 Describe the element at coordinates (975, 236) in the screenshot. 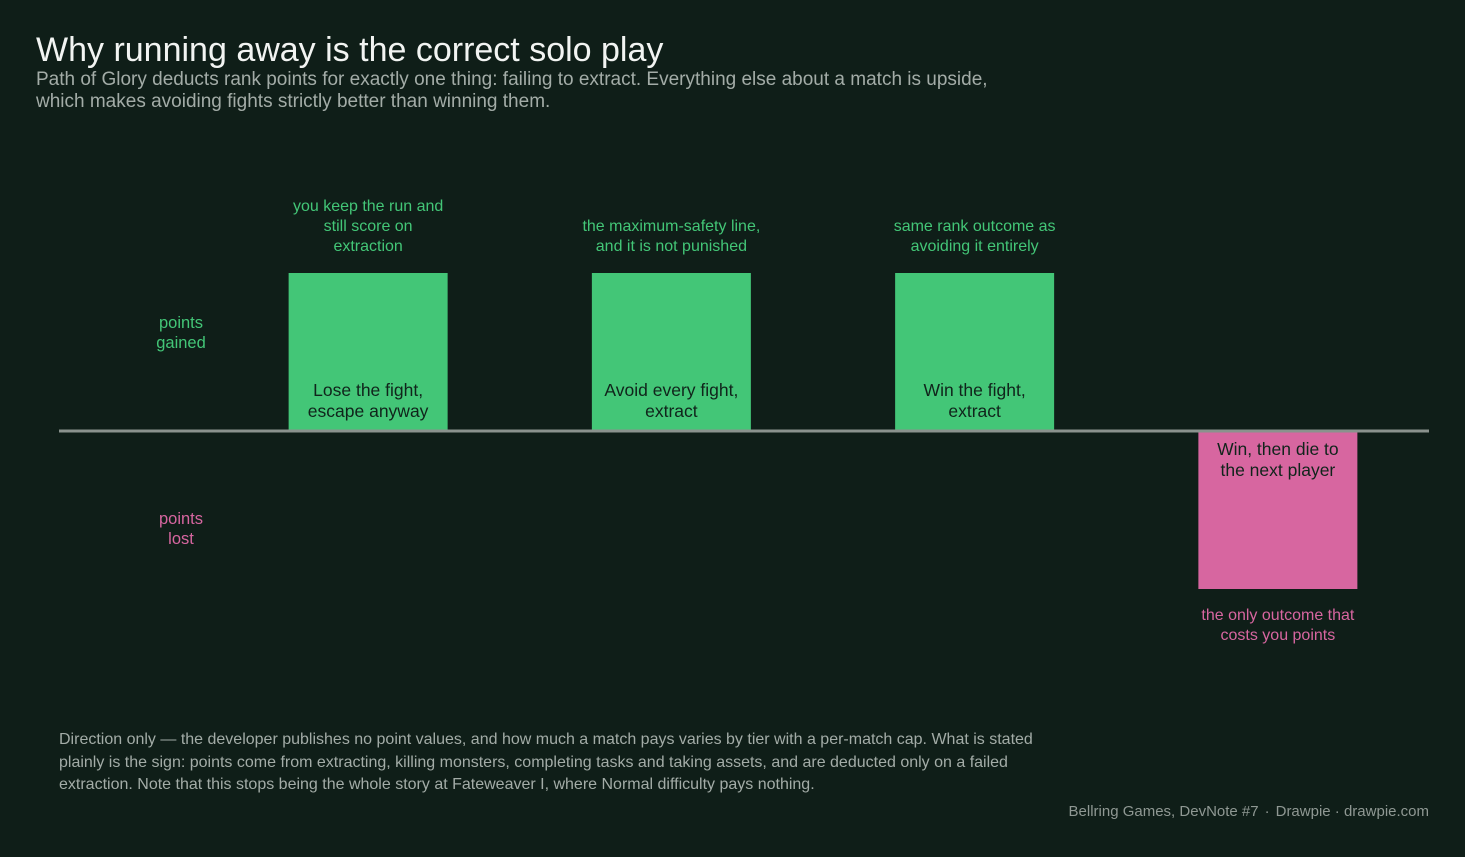

I see `bar-annotation: same rank outcome as avoiding it entirely` at that location.